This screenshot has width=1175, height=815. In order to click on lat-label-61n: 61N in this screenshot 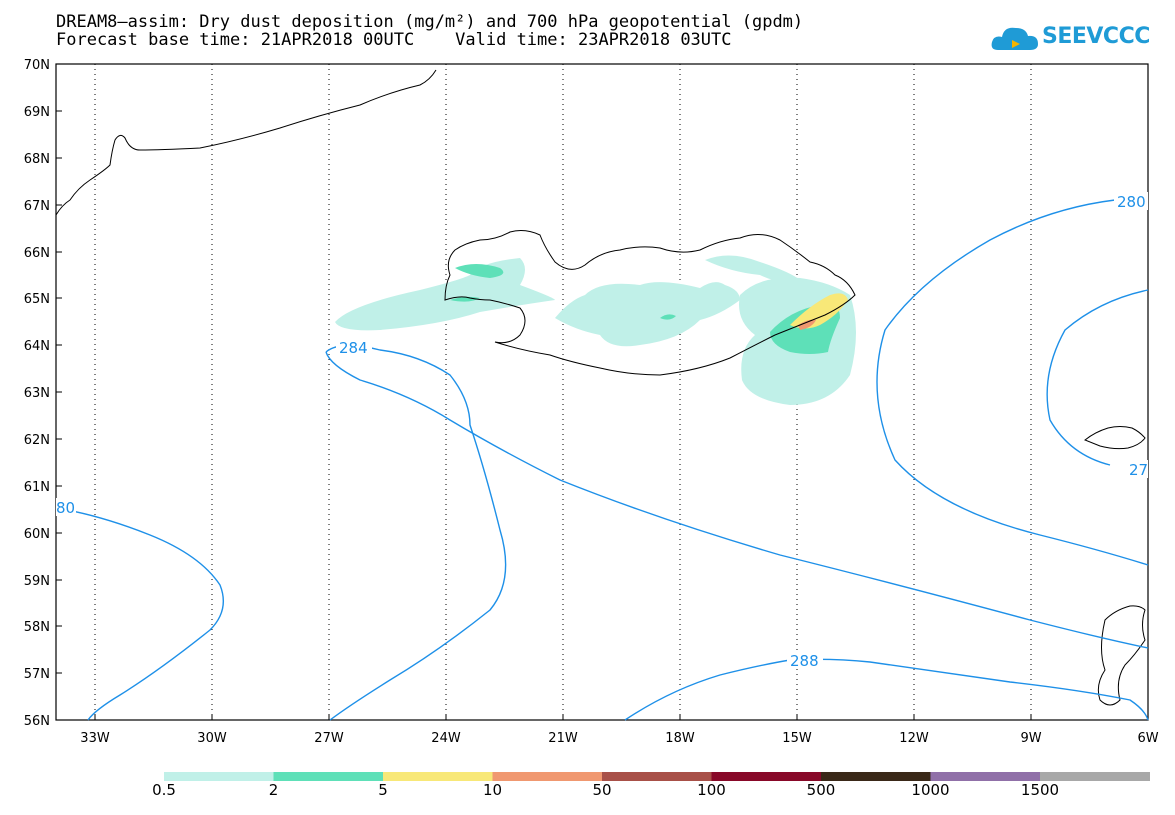, I will do `click(37, 487)`.